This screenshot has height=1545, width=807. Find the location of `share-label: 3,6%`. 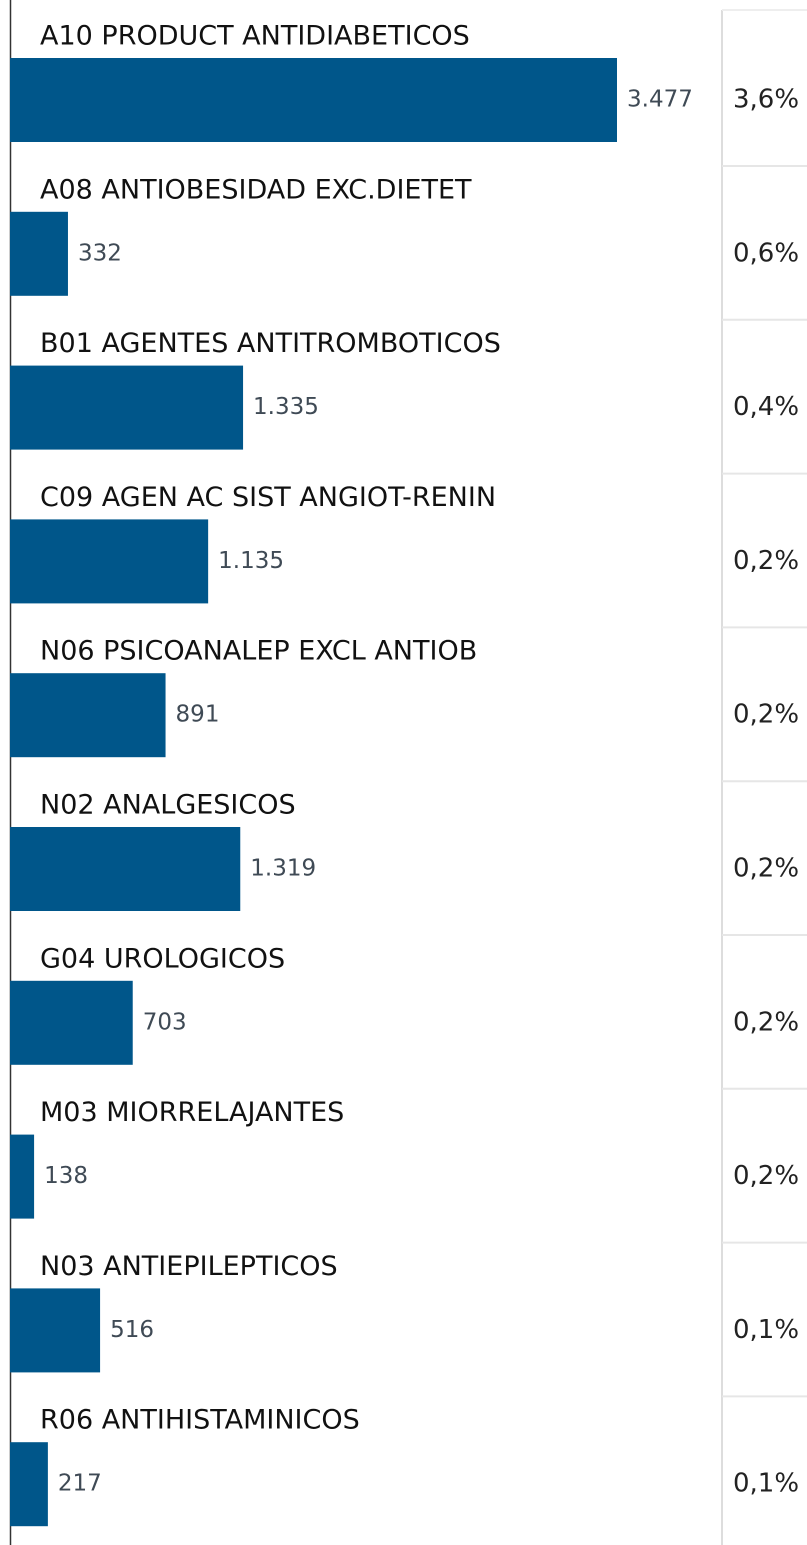

share-label: 3,6% is located at coordinates (766, 100).